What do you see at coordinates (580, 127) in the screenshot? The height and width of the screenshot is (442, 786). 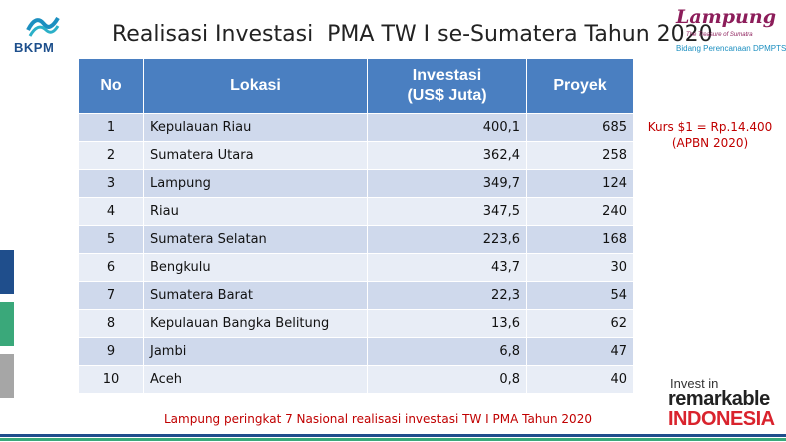 I see `cell-proyek: 685` at bounding box center [580, 127].